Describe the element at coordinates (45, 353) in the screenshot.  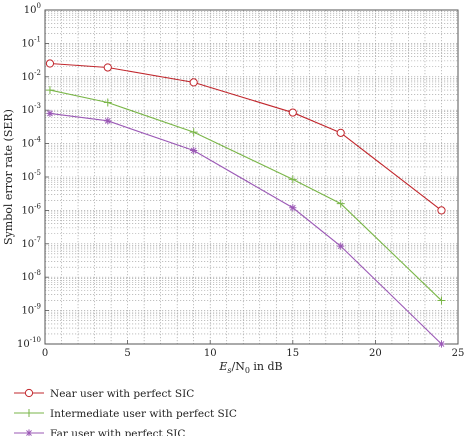
I see `x-tick-label: 0` at that location.